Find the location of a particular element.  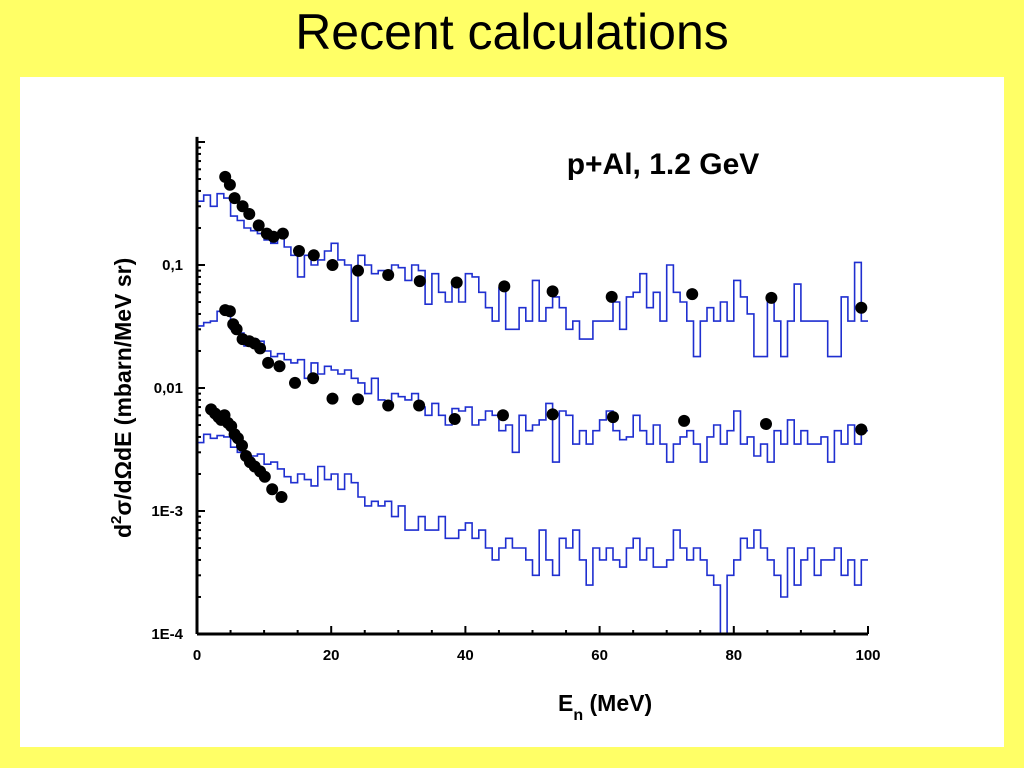

x-tick-label: 100 is located at coordinates (867, 655).